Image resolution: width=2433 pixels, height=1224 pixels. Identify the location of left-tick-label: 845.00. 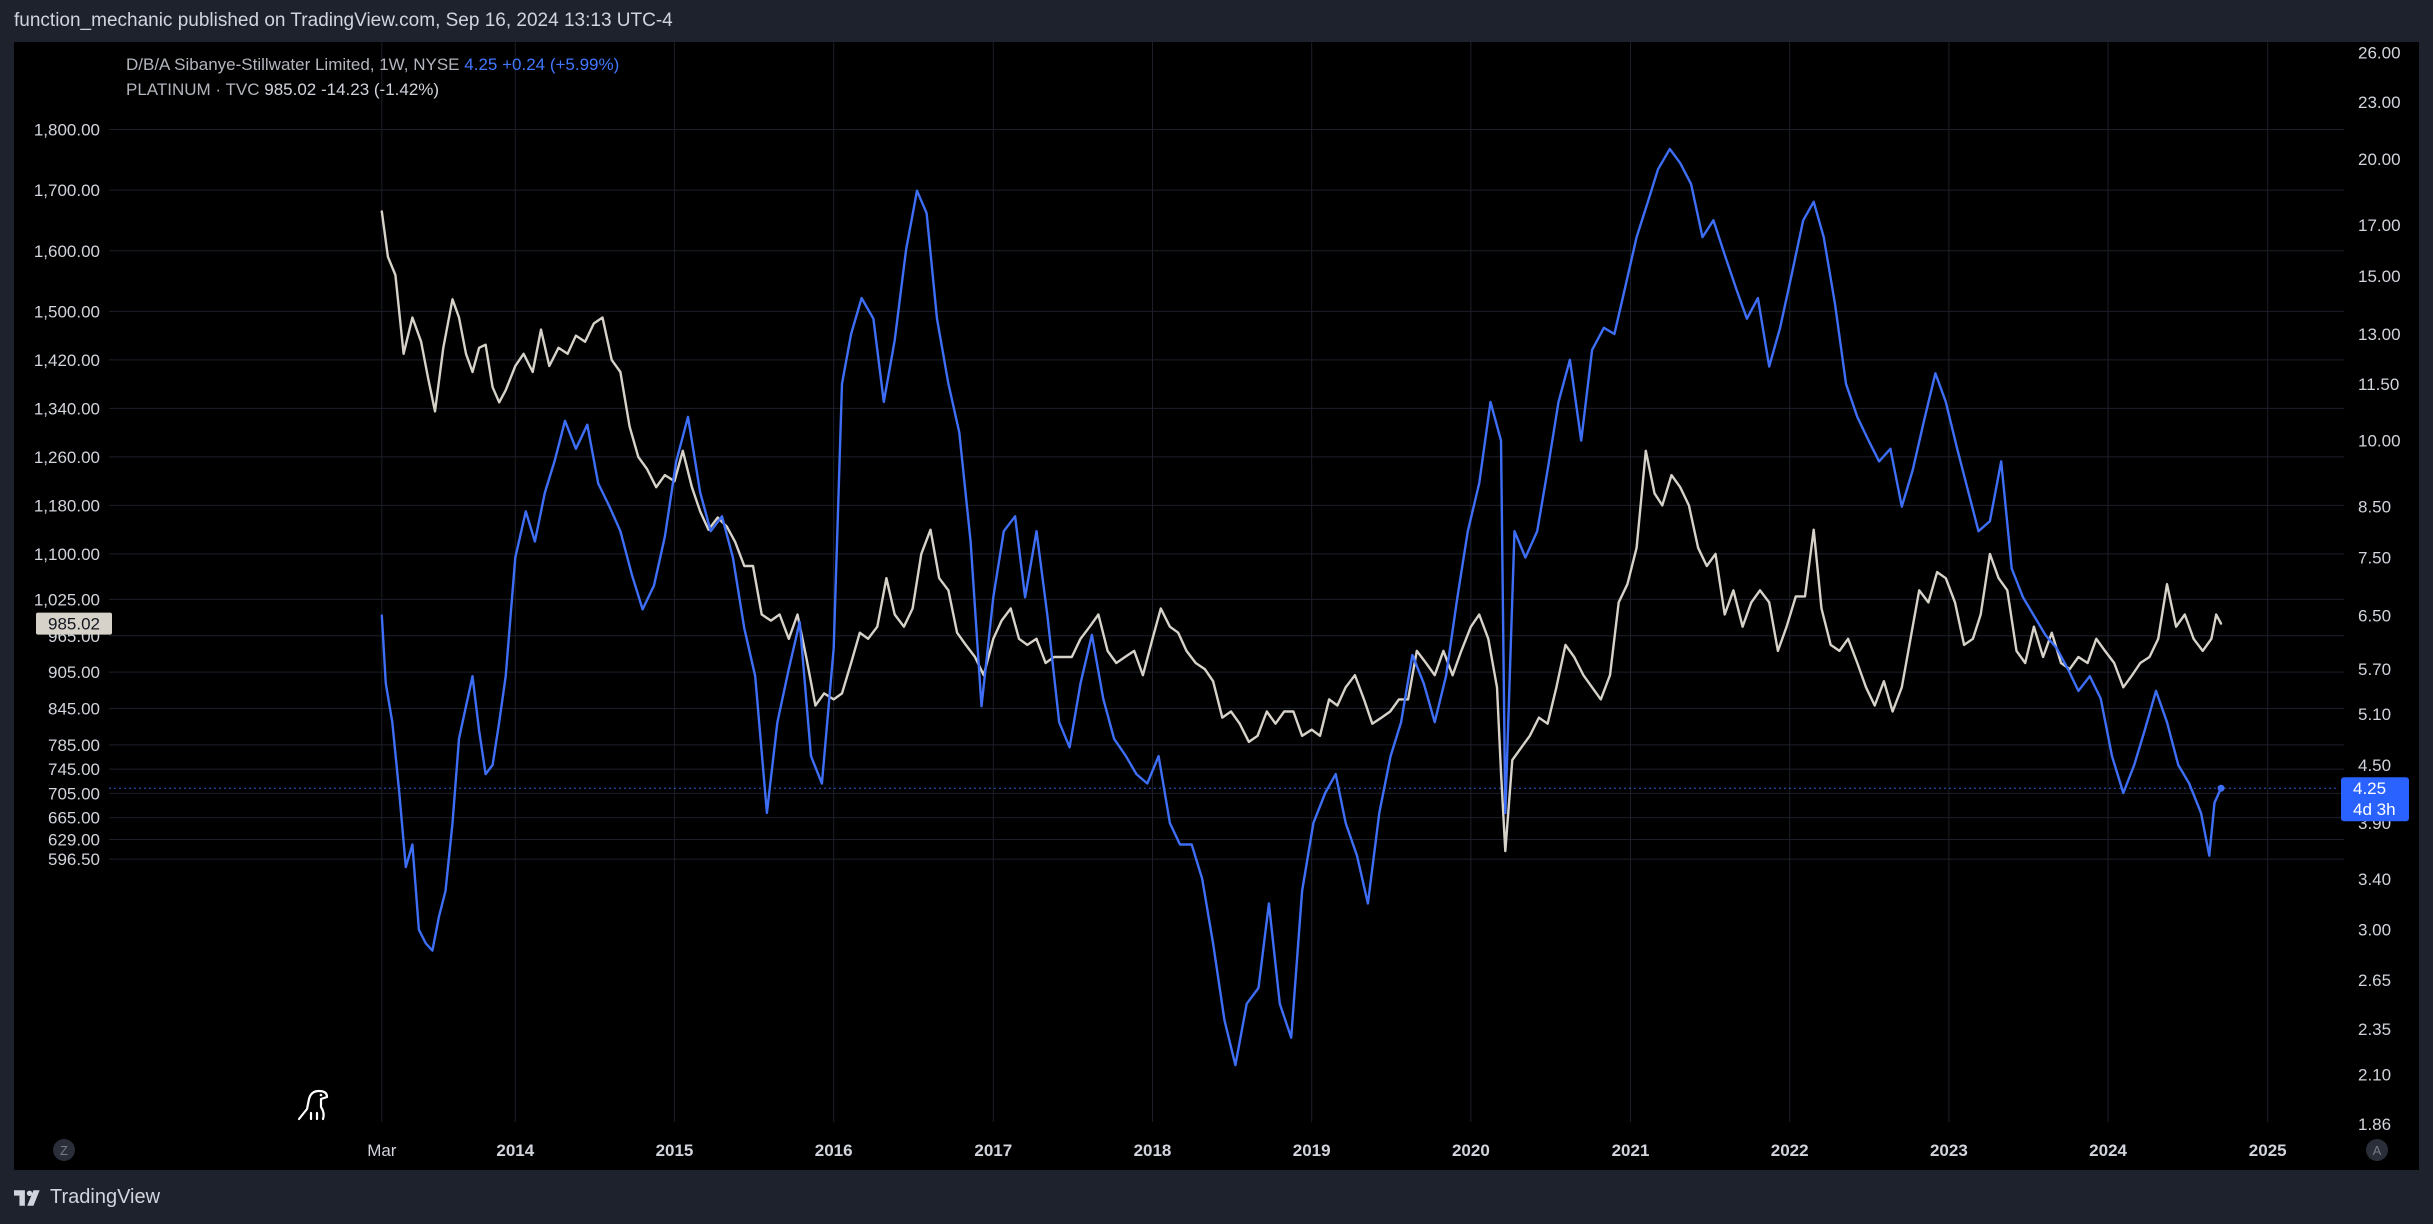
(74, 709).